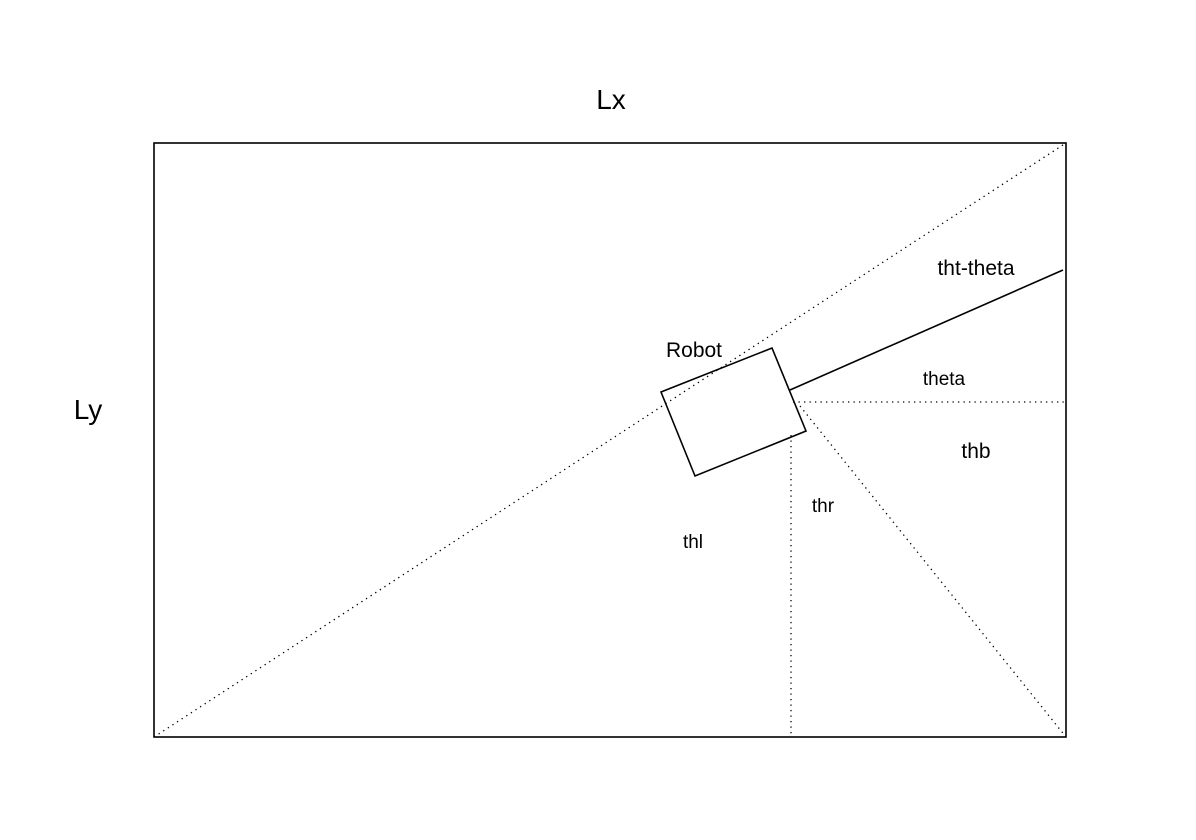  What do you see at coordinates (926, 330) in the screenshot?
I see `robot-heading-line` at bounding box center [926, 330].